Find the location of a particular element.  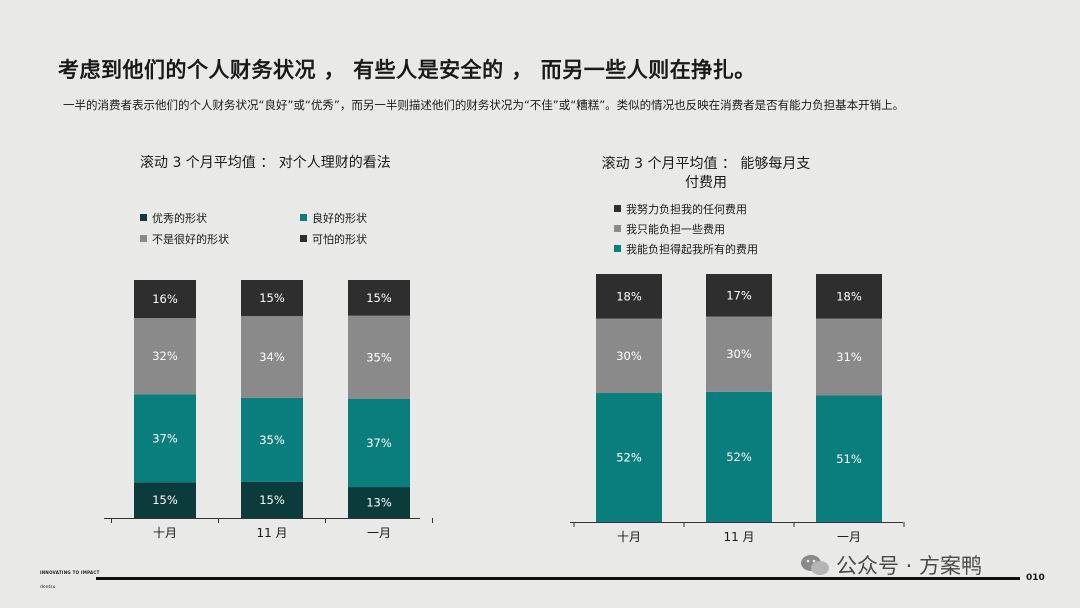

legend-label: 我能负担得起我所有的费用 is located at coordinates (692, 249).